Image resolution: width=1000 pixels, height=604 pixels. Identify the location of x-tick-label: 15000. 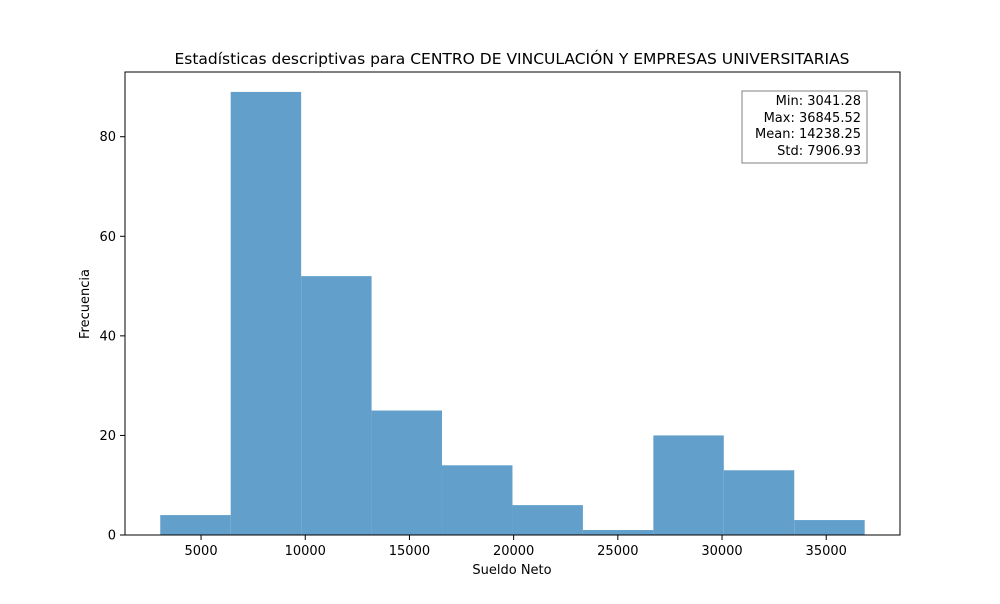
(409, 551).